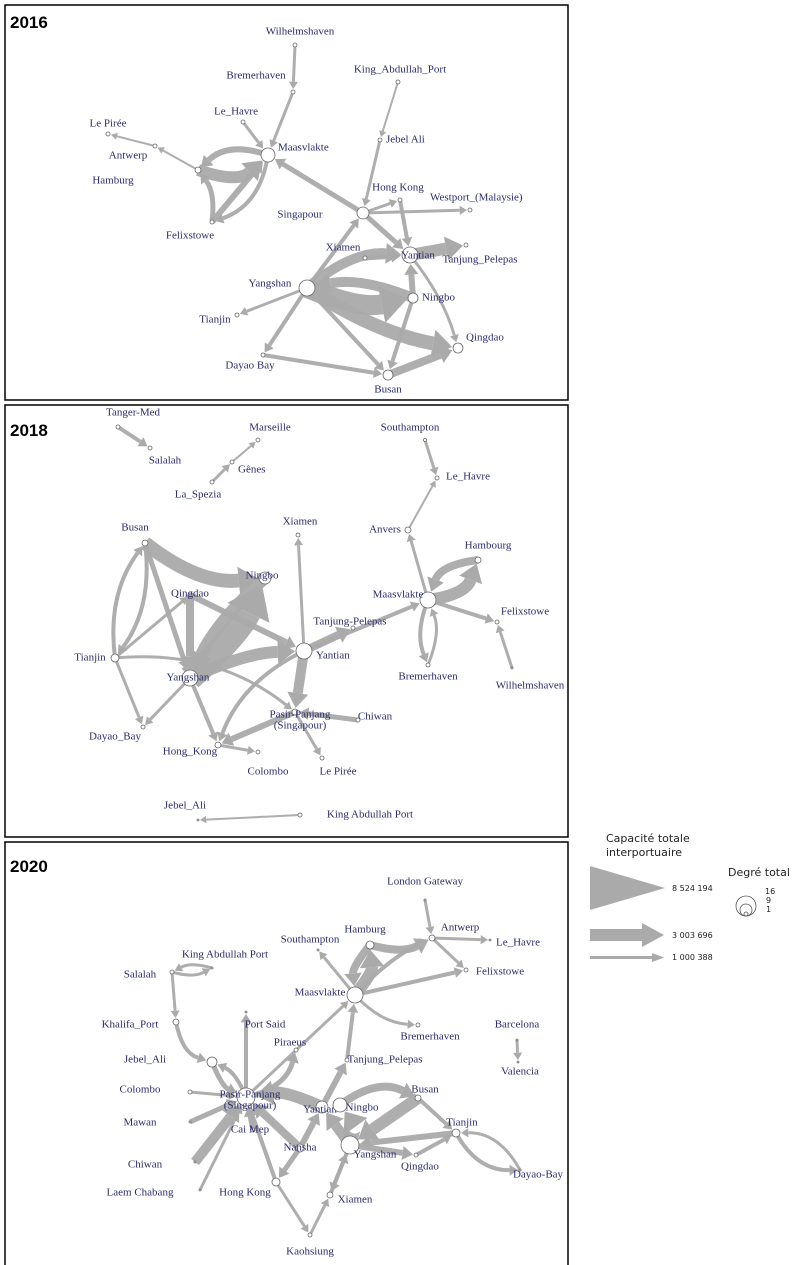 The image size is (793, 1265). What do you see at coordinates (520, 1072) in the screenshot?
I see `port-label: Valencia` at bounding box center [520, 1072].